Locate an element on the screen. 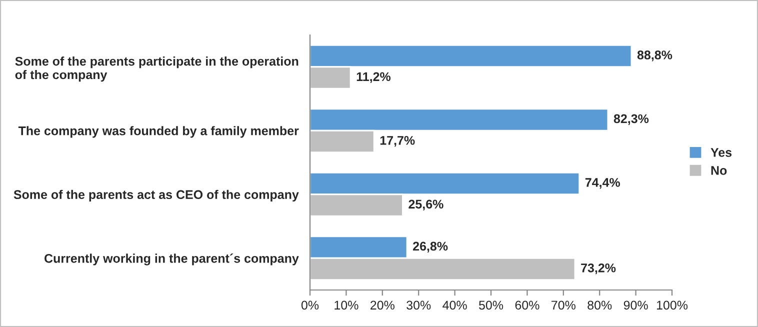 The height and width of the screenshot is (327, 758). x-tick-label: 20% is located at coordinates (382, 305).